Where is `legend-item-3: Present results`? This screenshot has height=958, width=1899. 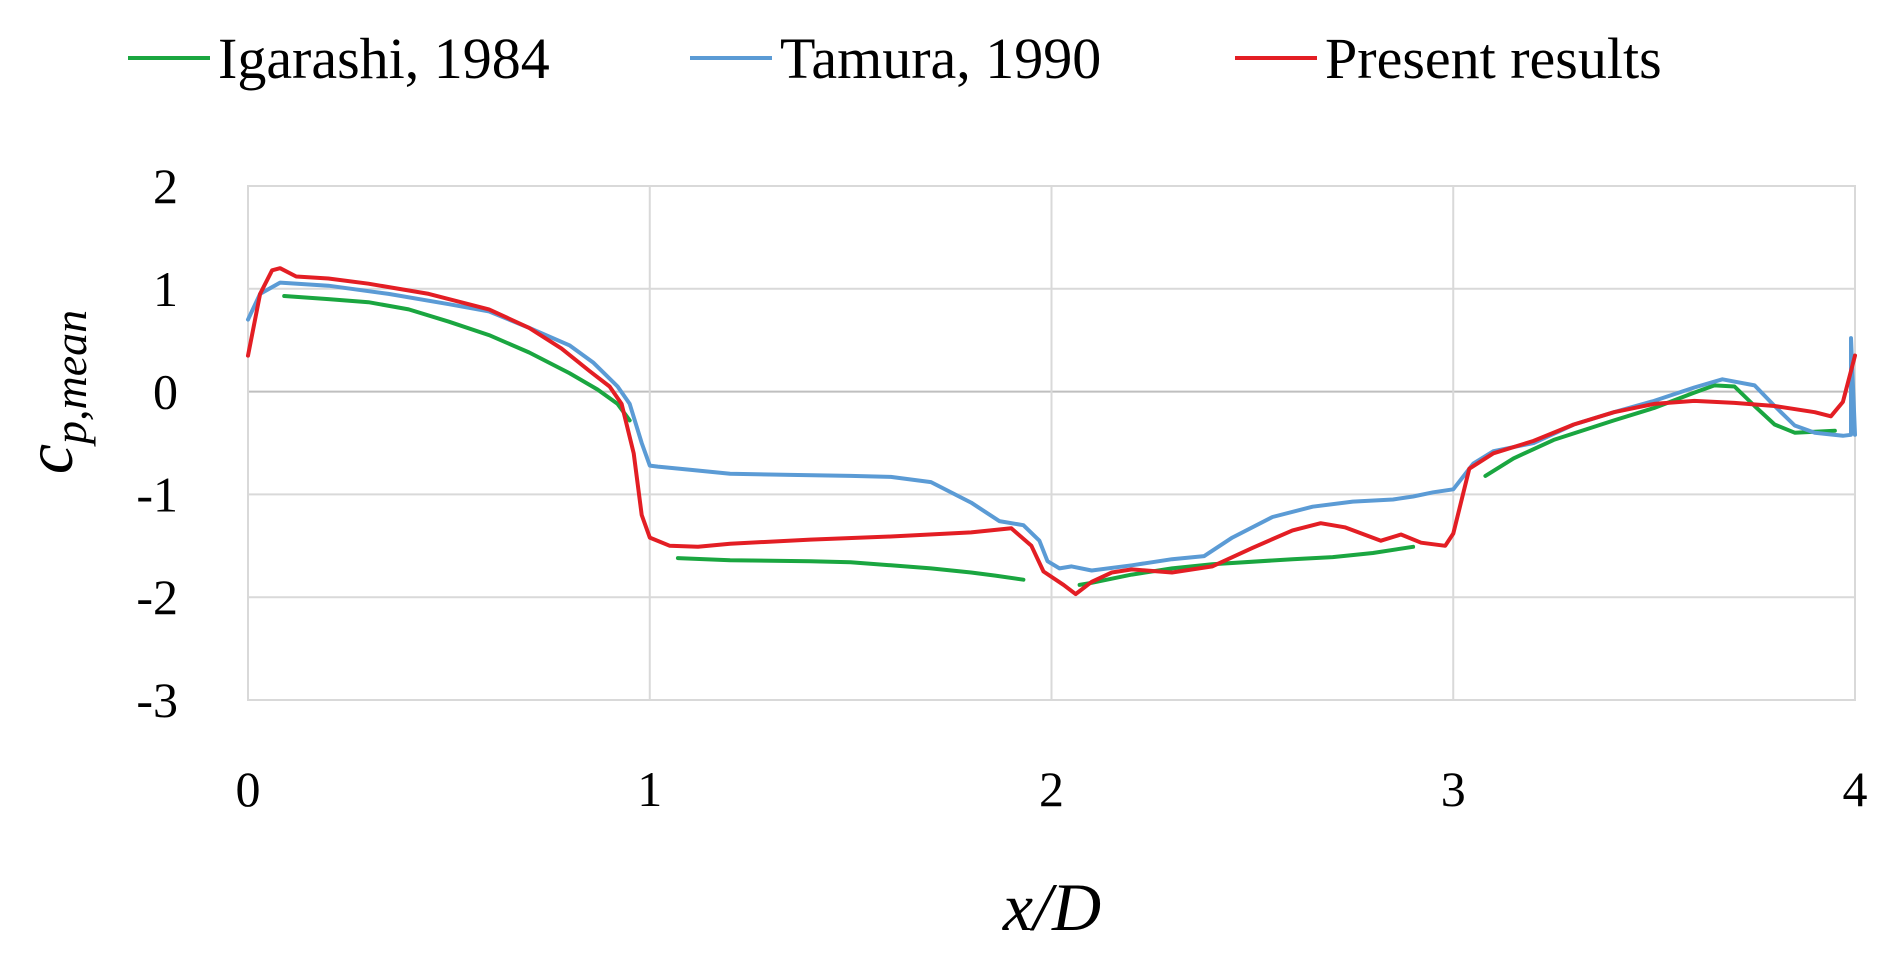
legend-item-3: Present results is located at coordinates (1448, 58).